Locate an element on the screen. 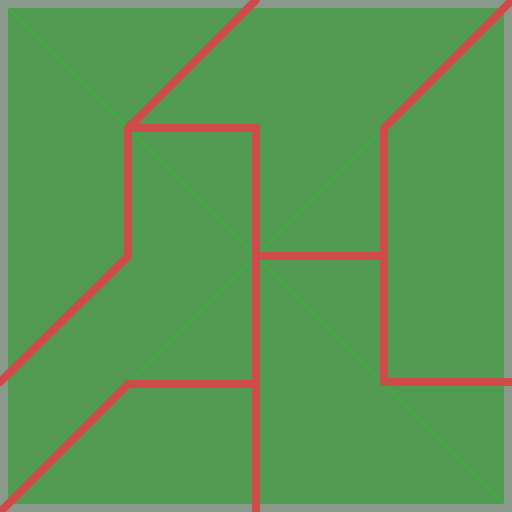 This screenshot has height=512, width=512. path-segment-c is located at coordinates (130, 446).